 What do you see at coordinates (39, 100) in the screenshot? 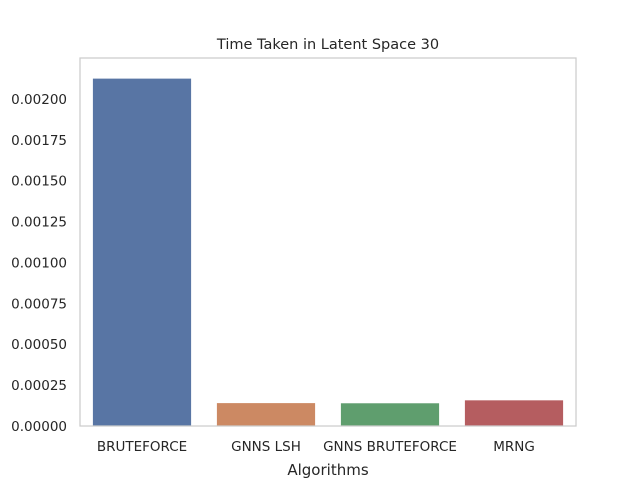
I see `y-tick-label: 0.00200` at bounding box center [39, 100].